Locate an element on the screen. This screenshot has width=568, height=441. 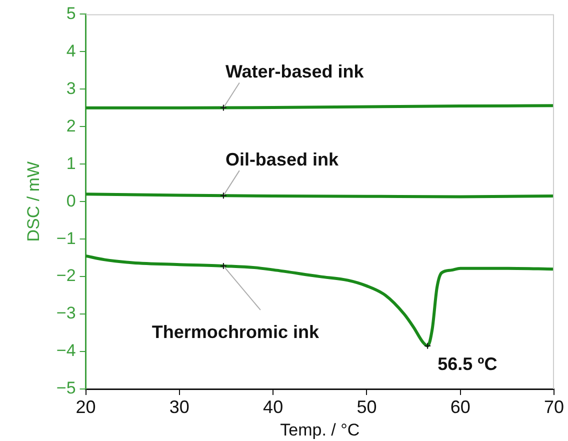
y-tick-label: −3 is located at coordinates (66, 313).